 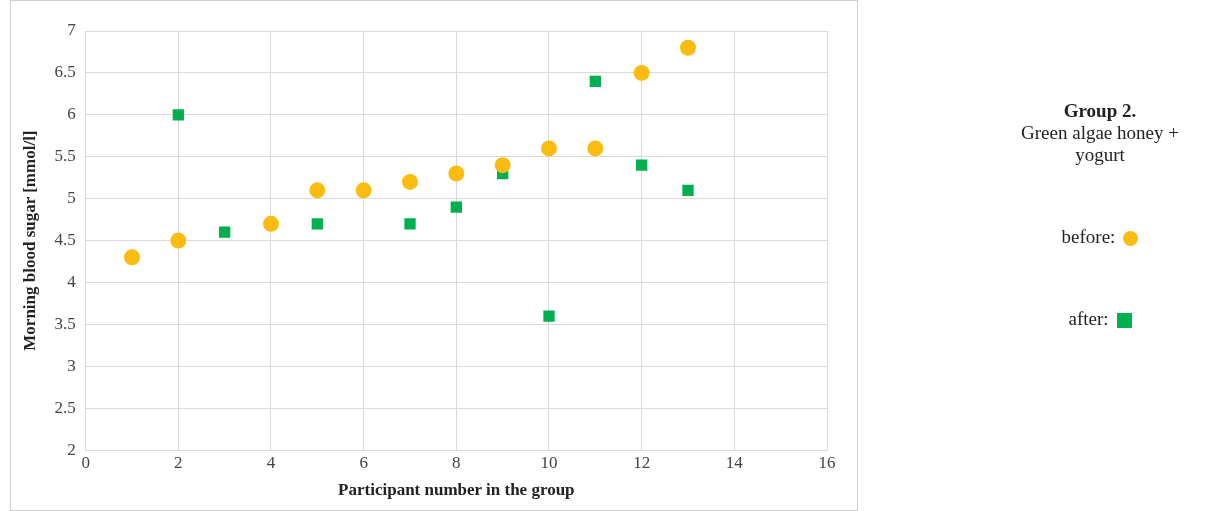 I want to click on y-tick-label: 5, so click(x=71, y=198).